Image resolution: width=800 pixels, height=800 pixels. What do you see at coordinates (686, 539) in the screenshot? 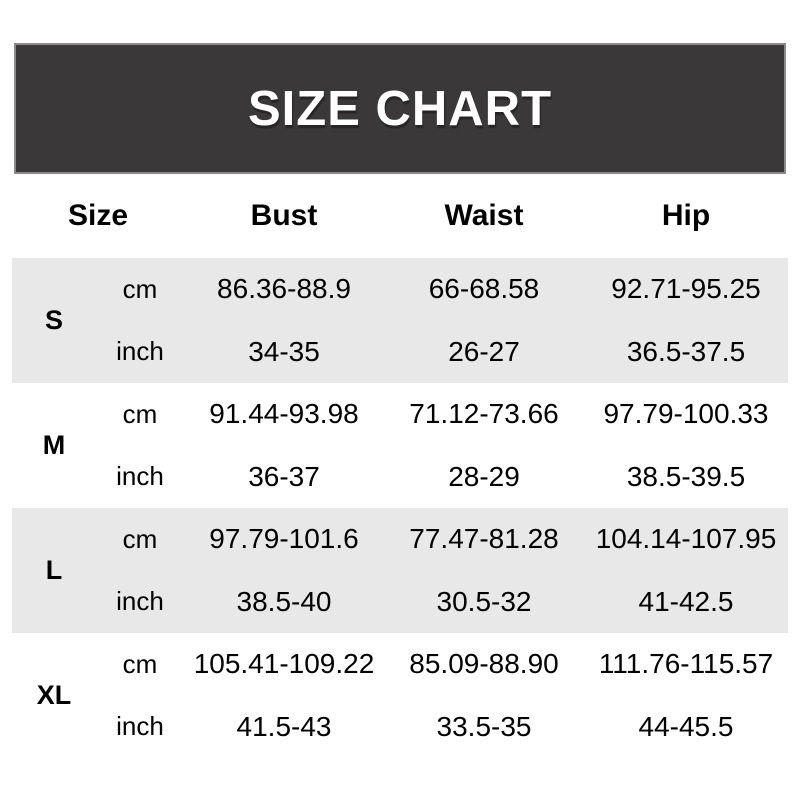
I see `l-hip-cm-value: 104.14-107.95` at bounding box center [686, 539].